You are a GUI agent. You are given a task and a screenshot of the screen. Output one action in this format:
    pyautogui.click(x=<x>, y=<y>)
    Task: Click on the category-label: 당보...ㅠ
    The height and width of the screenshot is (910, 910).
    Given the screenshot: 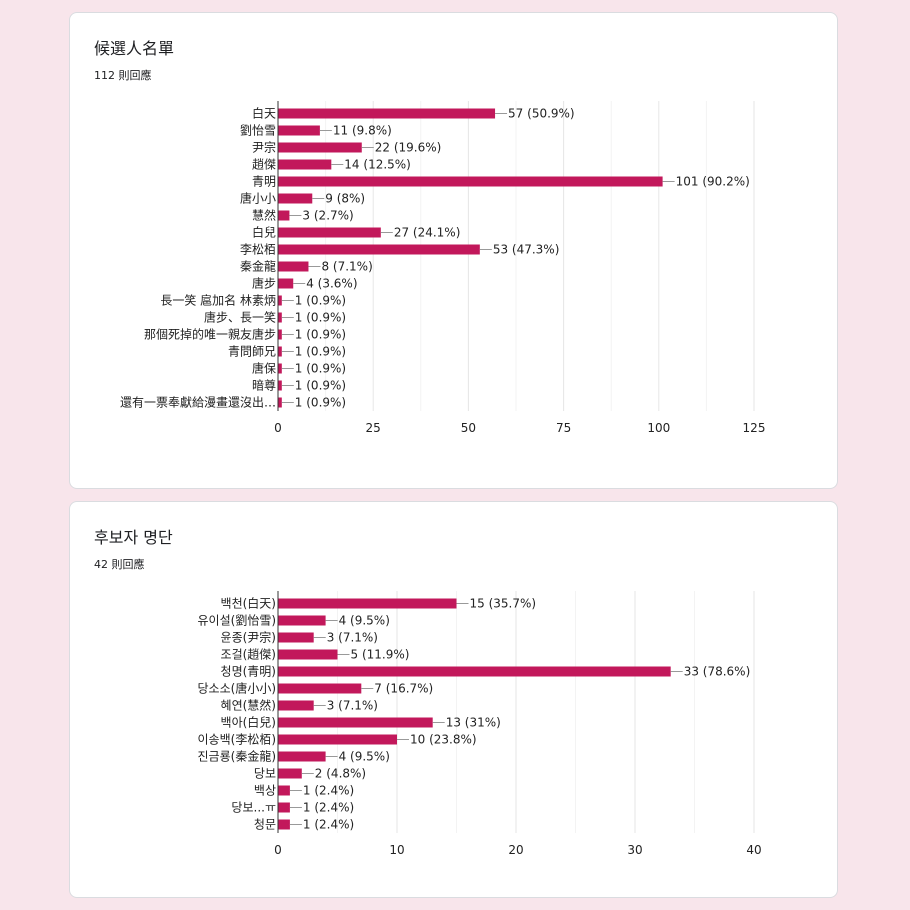 What is the action you would take?
    pyautogui.click(x=253, y=808)
    